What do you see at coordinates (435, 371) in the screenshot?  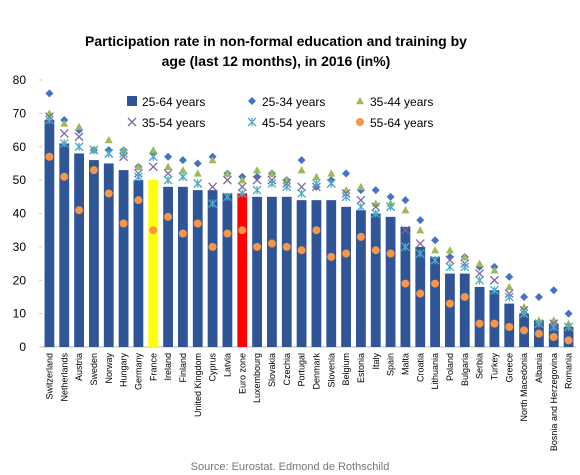 I see `x-tick-label: Lithuania` at bounding box center [435, 371].